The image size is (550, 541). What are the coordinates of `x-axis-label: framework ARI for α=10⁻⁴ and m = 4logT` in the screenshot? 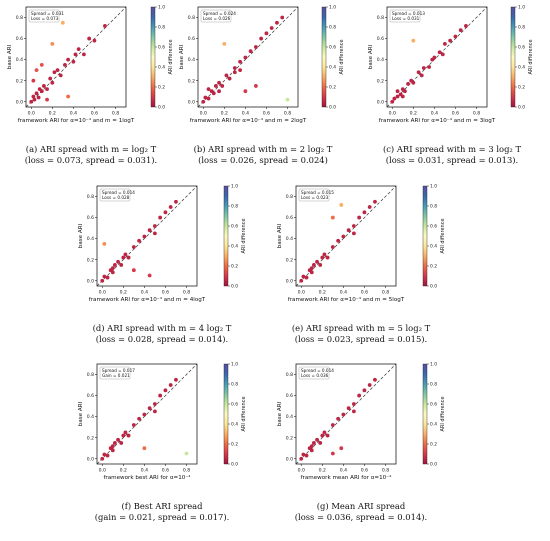 It's located at (147, 299).